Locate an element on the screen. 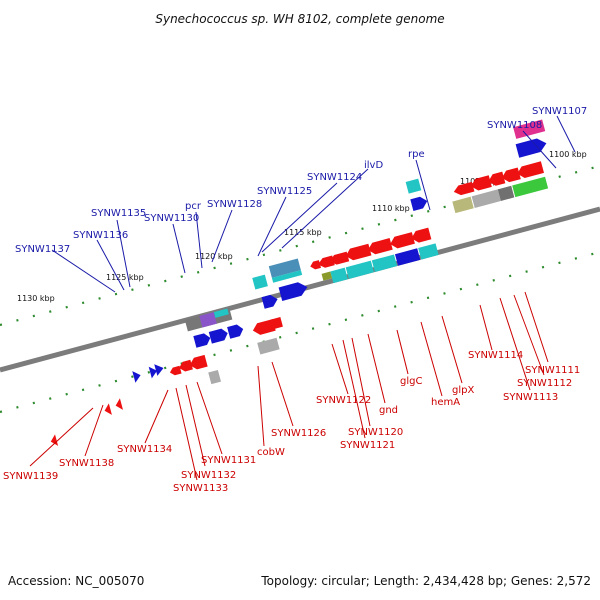 This screenshot has width=600, height=600. gene-label-synw1130: SYNW1130 is located at coordinates (171, 218).